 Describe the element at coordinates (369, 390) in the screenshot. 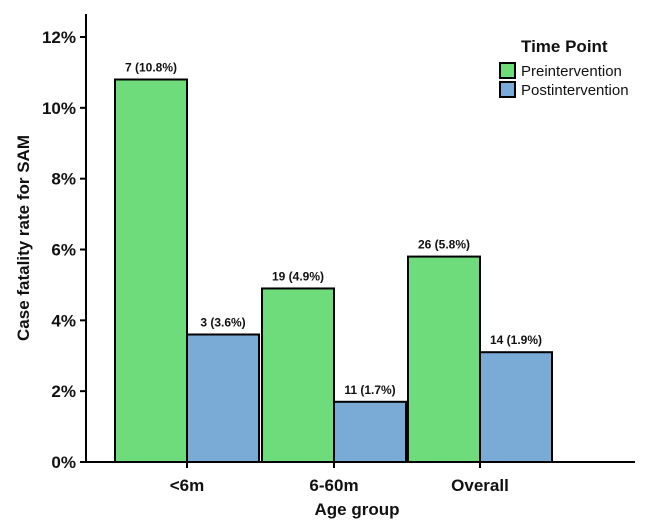

I see `data-label: 11 (1.7%)` at that location.